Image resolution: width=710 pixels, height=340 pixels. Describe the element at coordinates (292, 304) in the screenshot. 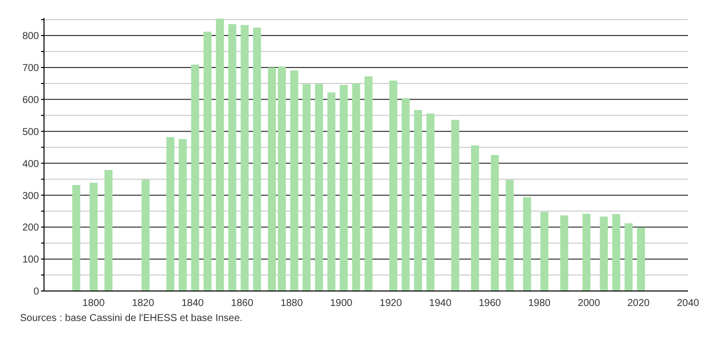

I see `x-tick-label: 1880` at that location.